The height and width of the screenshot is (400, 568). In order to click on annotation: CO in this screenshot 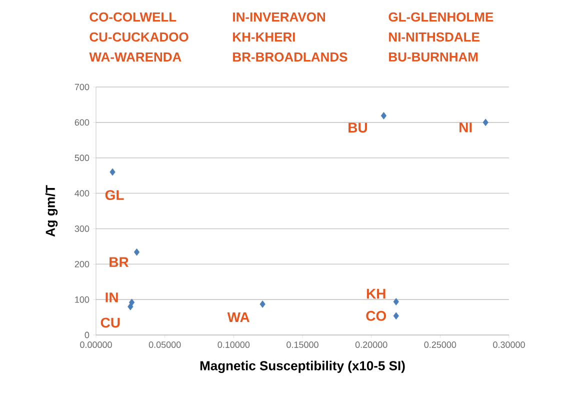, I will do `click(376, 315)`.